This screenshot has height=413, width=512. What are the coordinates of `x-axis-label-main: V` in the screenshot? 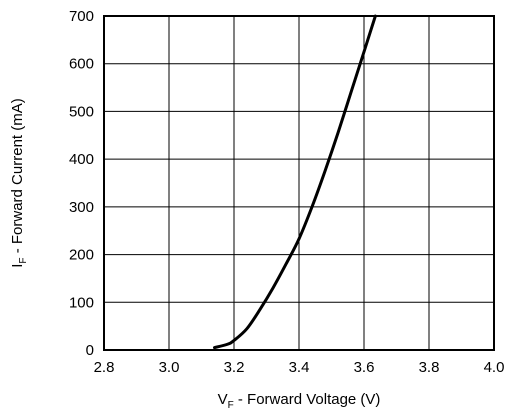 It's located at (223, 399).